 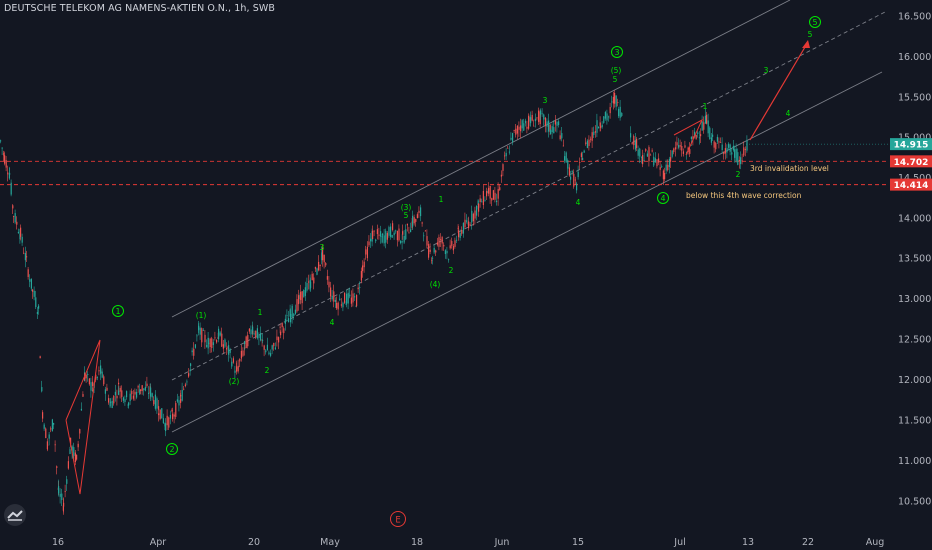 What do you see at coordinates (616, 70) in the screenshot?
I see `wave-label: (5)` at bounding box center [616, 70].